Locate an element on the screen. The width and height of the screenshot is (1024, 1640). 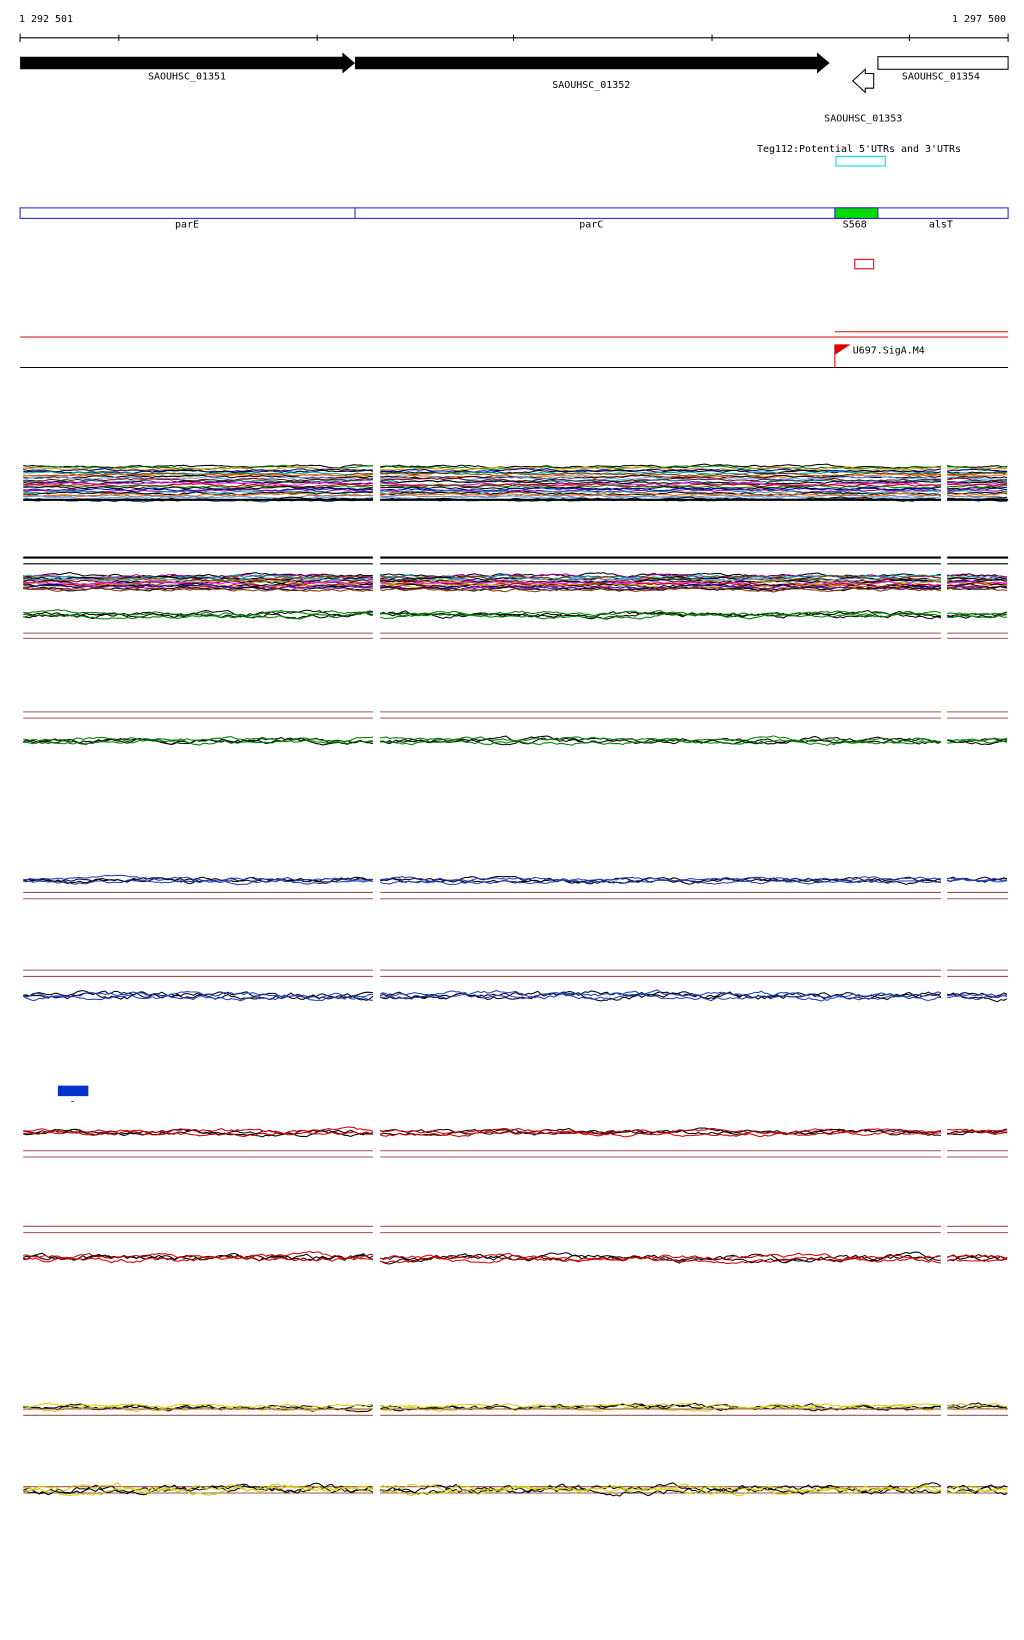
gene-label: SAOUHSC_01352 is located at coordinates (591, 85).